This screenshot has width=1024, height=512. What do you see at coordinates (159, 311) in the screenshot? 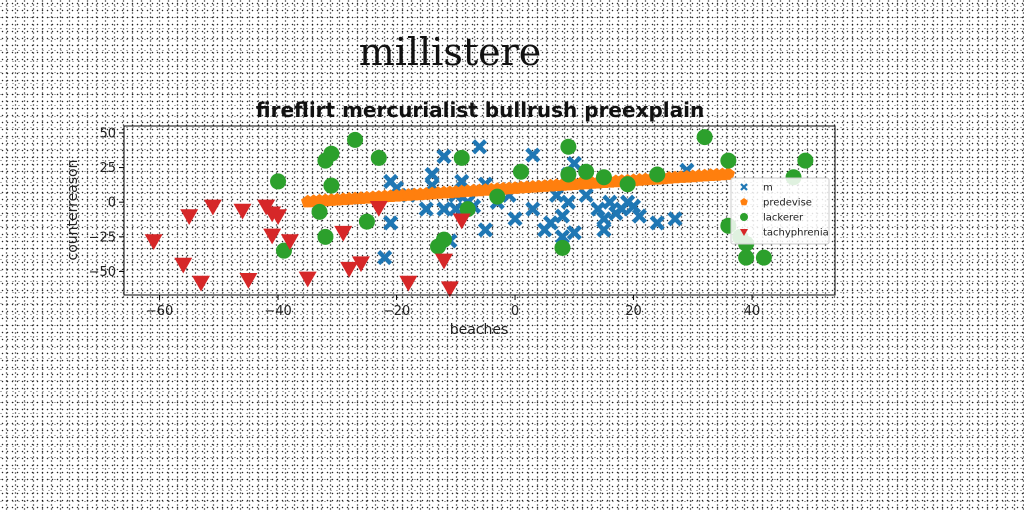
I see `x-tick-label: −60` at bounding box center [159, 311].